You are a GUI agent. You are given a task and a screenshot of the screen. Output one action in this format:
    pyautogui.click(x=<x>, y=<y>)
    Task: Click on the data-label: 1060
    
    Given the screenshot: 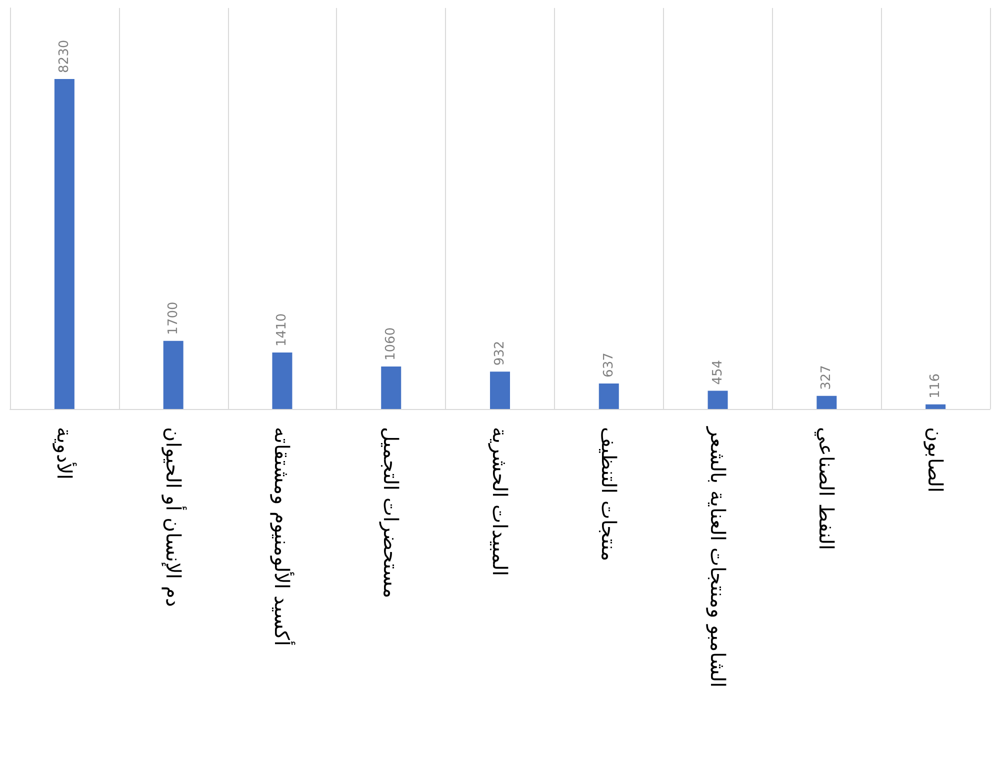 What is the action you would take?
    pyautogui.click(x=391, y=343)
    